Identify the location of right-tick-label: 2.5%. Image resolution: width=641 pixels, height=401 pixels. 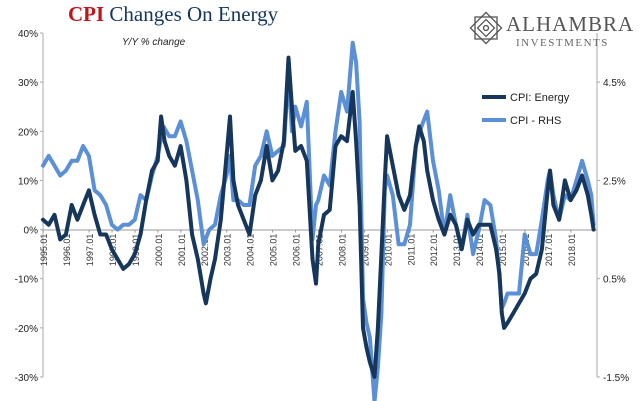
(614, 181).